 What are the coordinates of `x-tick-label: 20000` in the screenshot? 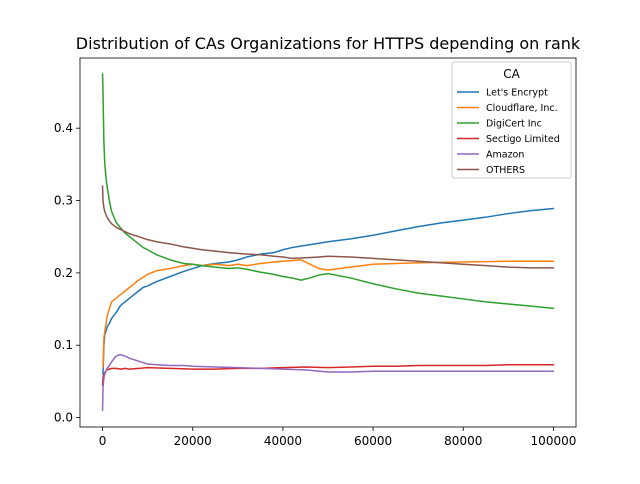 It's located at (193, 441).